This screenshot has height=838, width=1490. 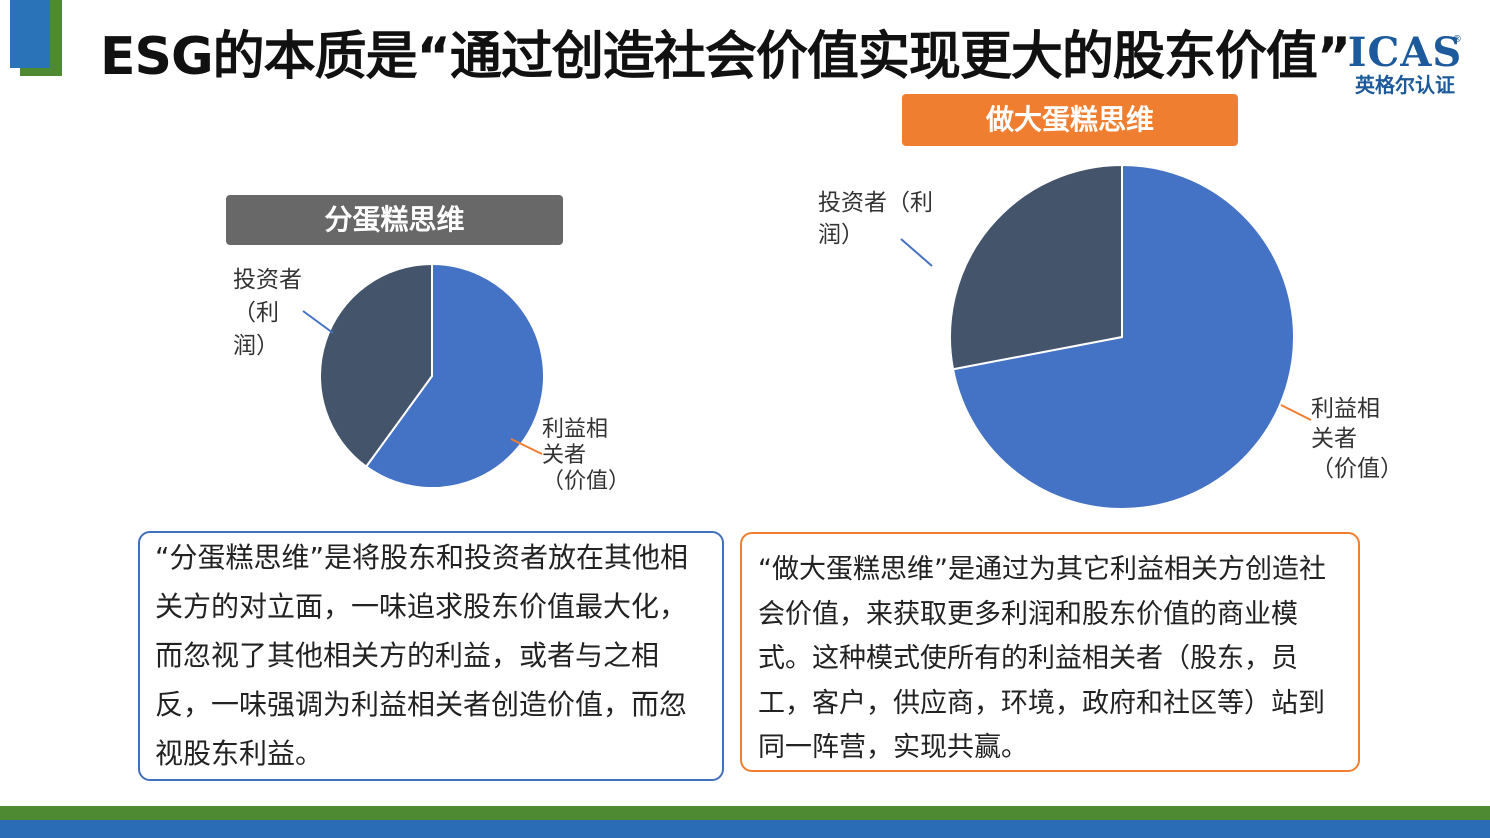 I want to click on pie-chart-split-cake, so click(x=432, y=375).